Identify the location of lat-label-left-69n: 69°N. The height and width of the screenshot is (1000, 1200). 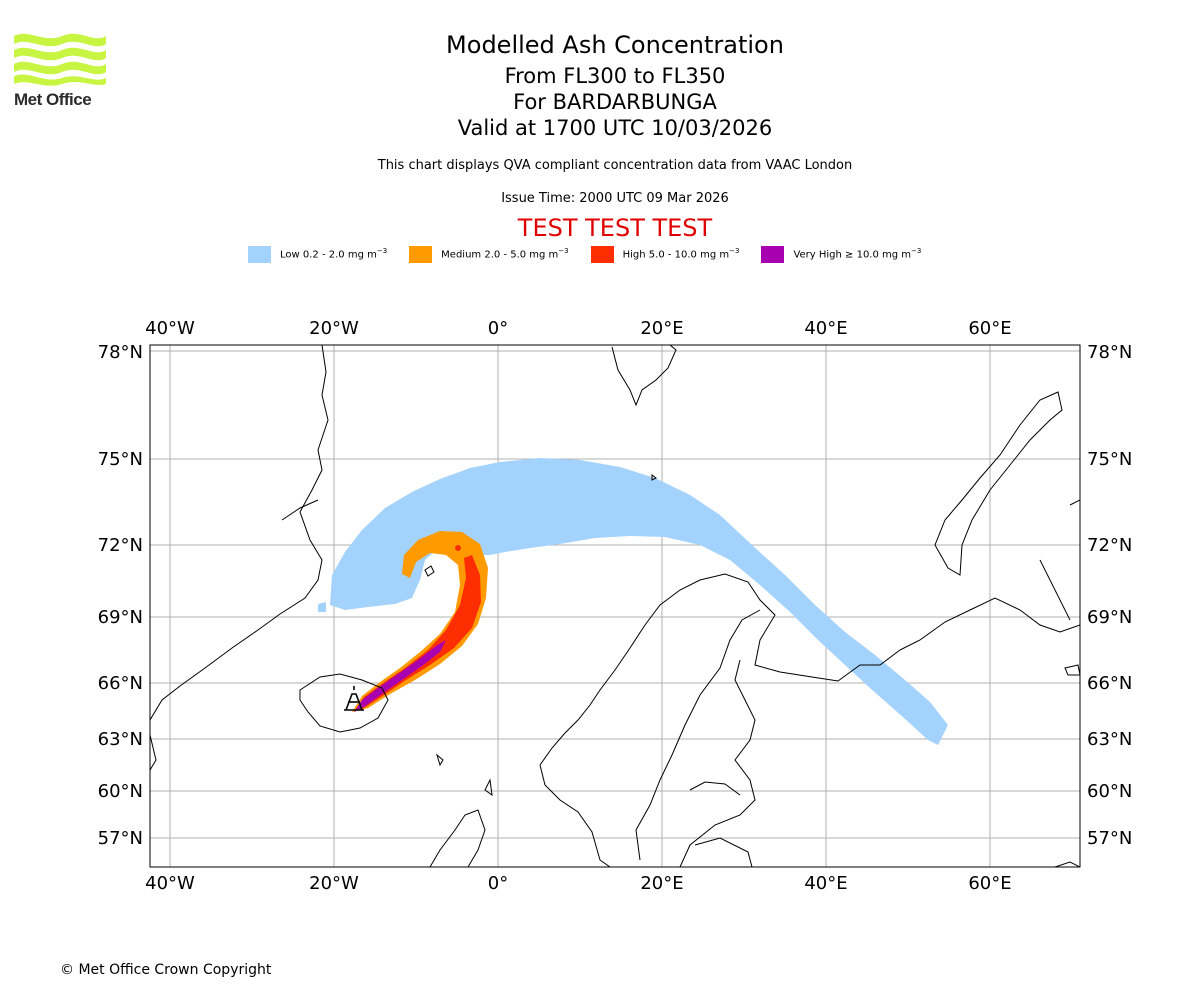
(120, 617).